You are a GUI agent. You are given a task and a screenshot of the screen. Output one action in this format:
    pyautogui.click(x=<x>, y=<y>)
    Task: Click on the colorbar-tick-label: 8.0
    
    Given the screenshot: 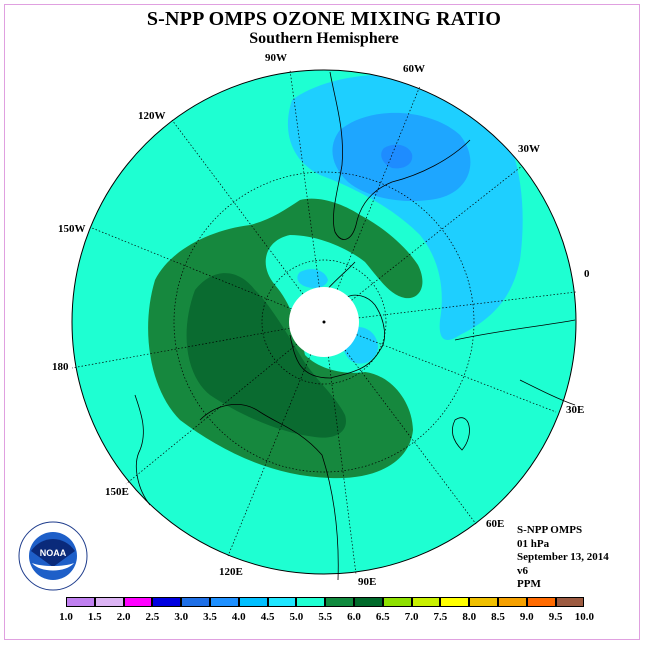 What is the action you would take?
    pyautogui.click(x=469, y=617)
    